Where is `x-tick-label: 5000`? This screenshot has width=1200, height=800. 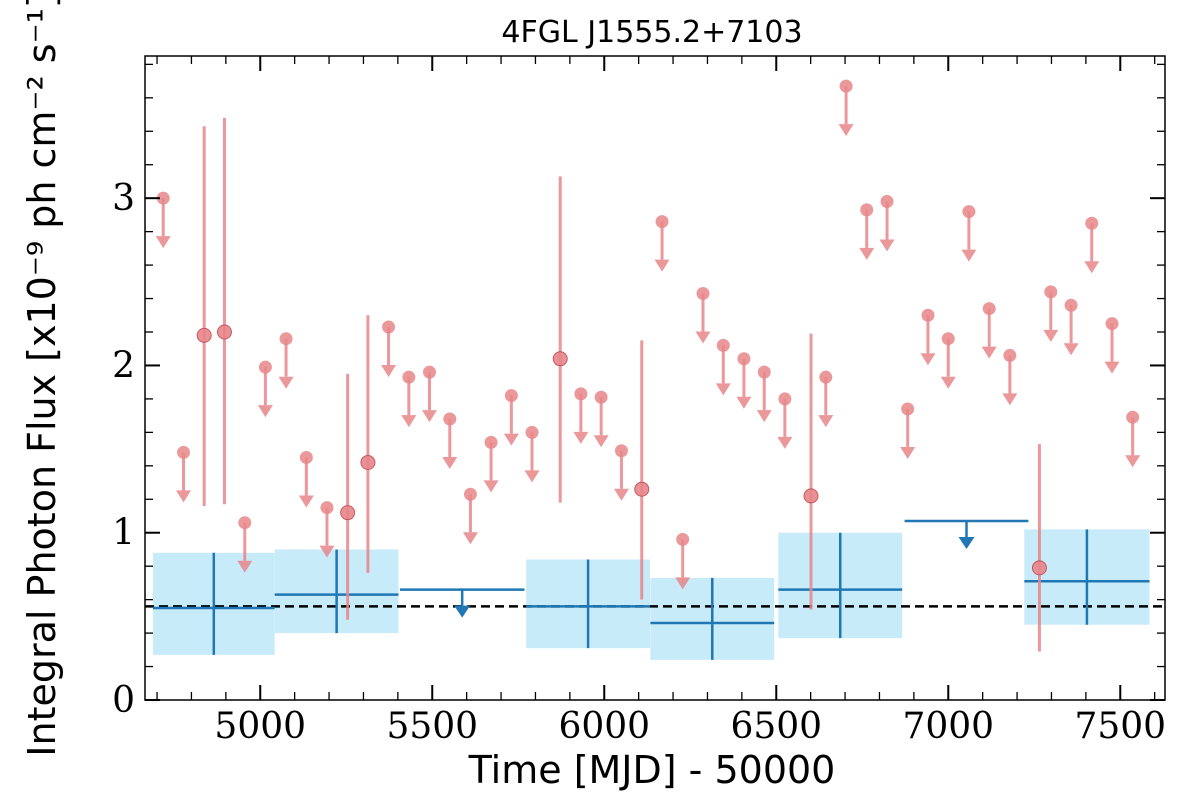
x-tick-label: 5000 is located at coordinates (260, 726).